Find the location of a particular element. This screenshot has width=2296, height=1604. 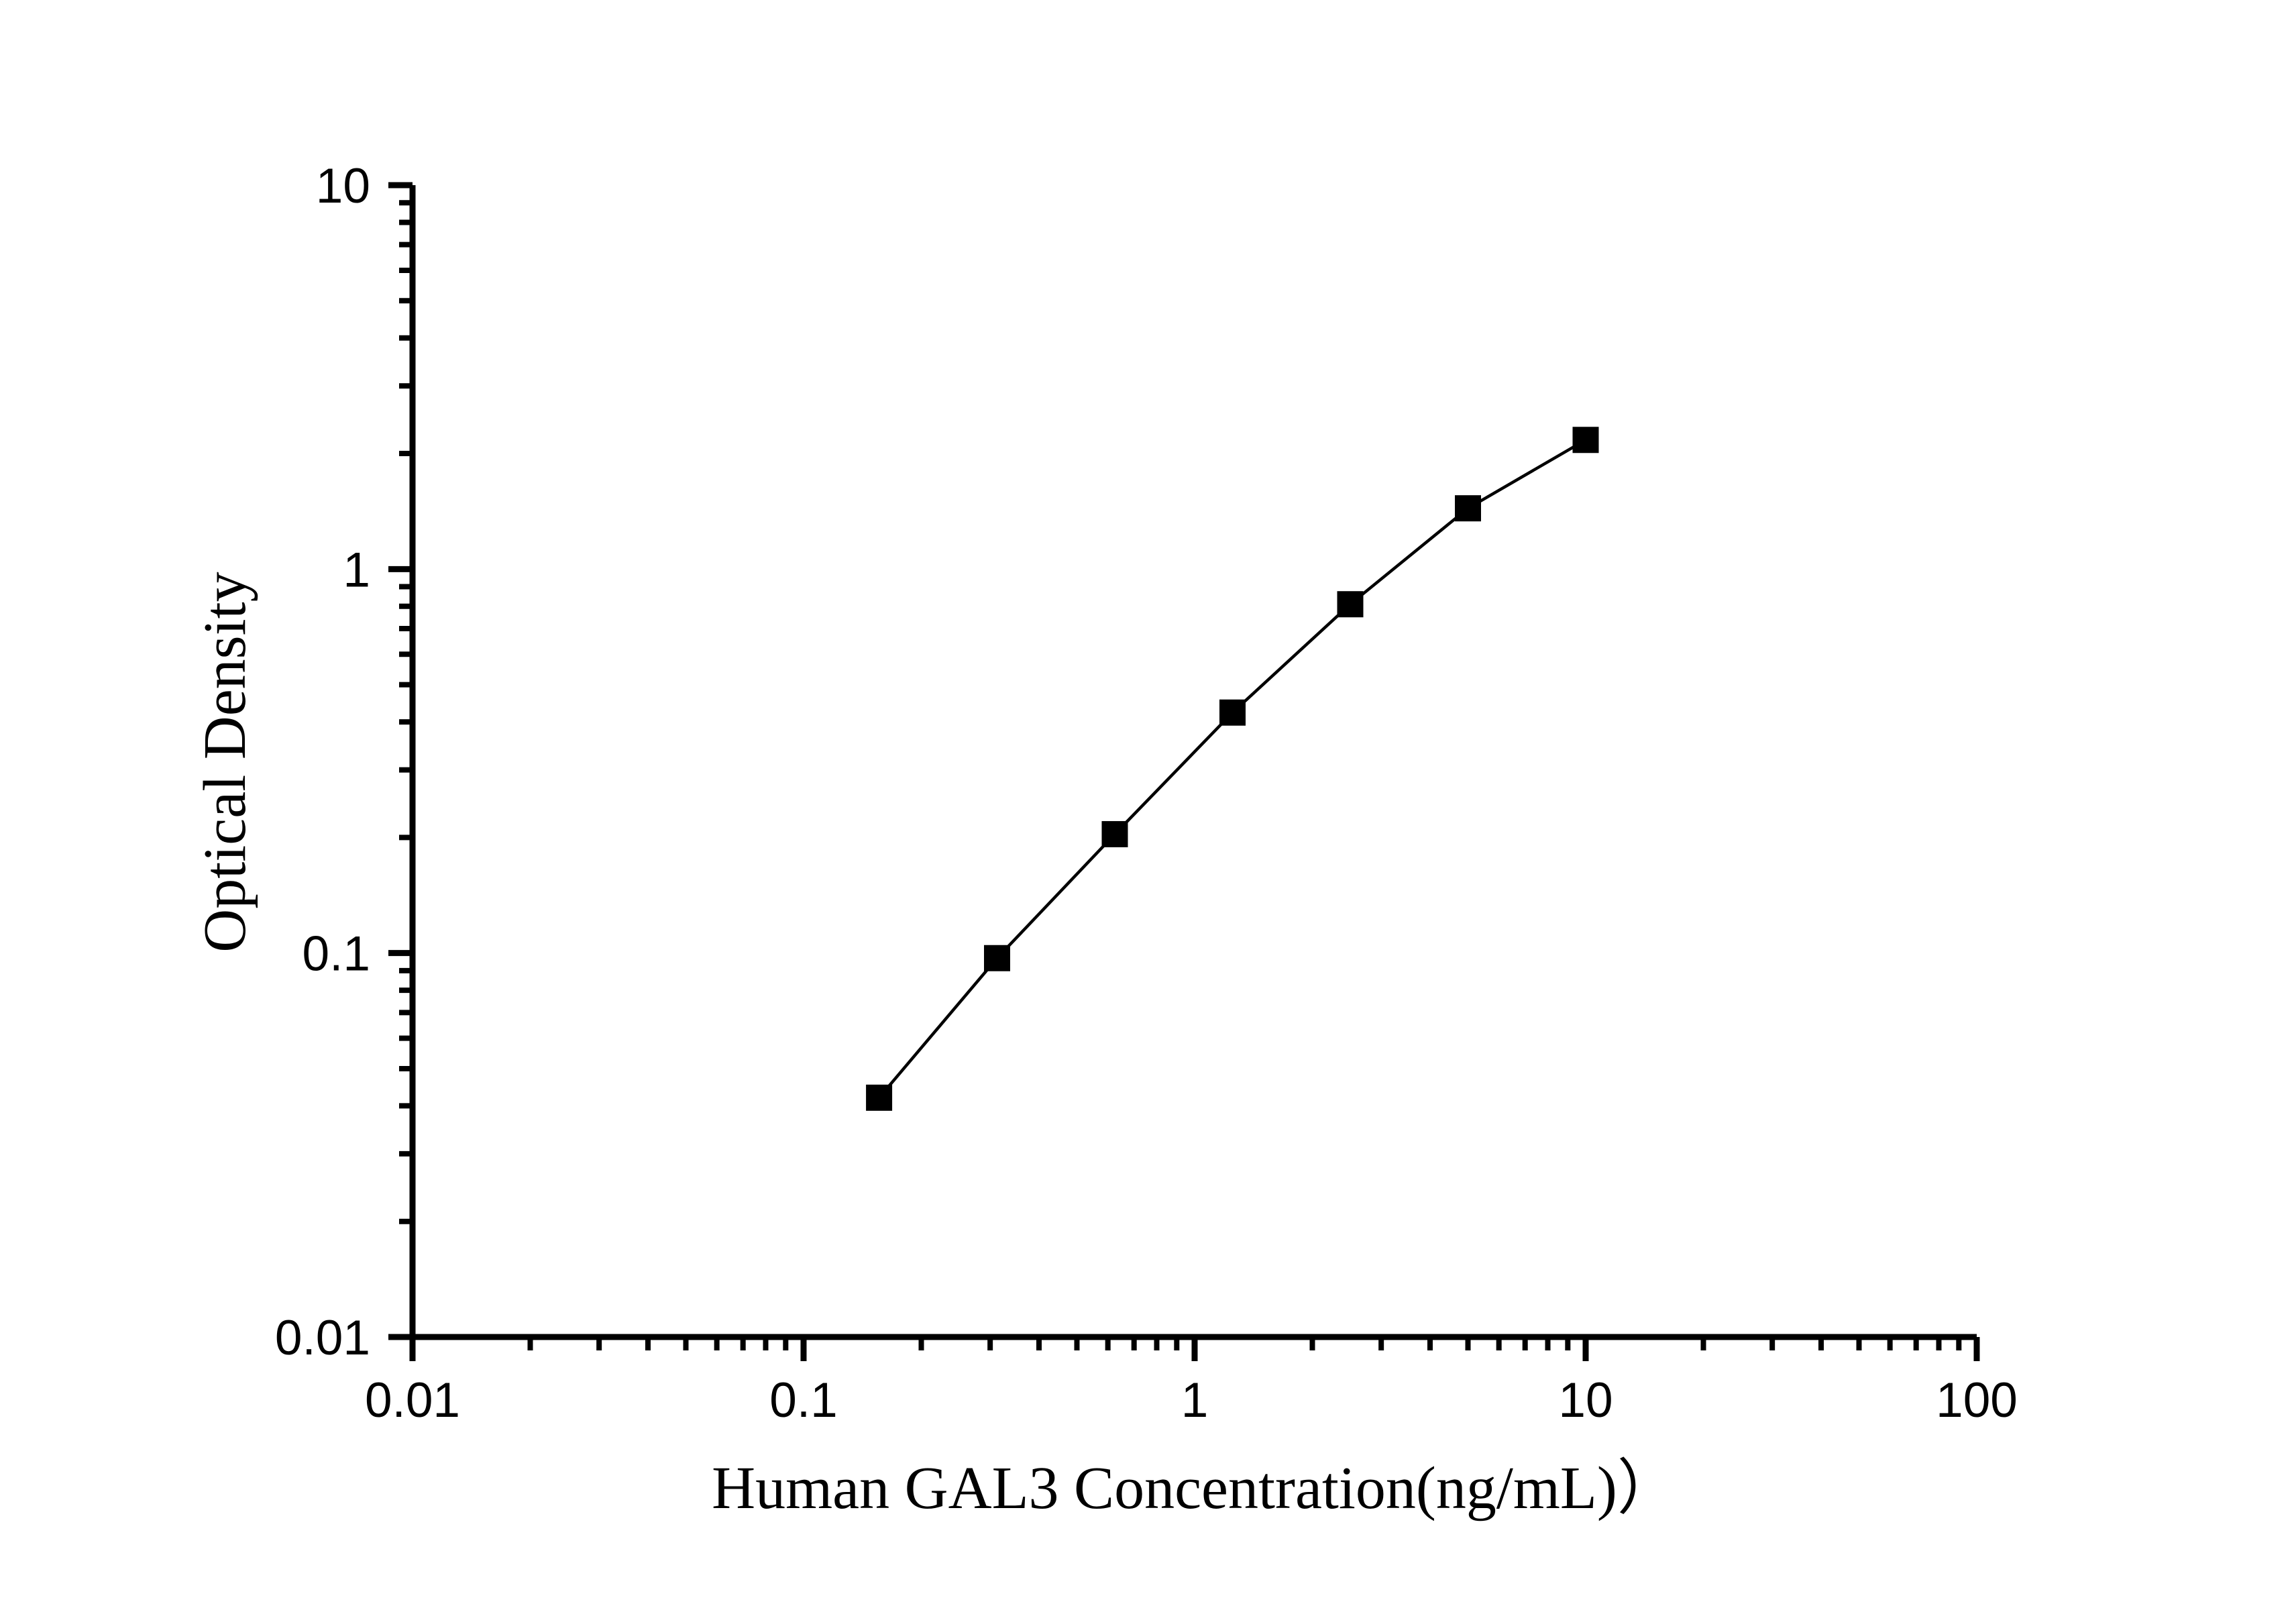

x-tick-label: 0.01 is located at coordinates (413, 1401).